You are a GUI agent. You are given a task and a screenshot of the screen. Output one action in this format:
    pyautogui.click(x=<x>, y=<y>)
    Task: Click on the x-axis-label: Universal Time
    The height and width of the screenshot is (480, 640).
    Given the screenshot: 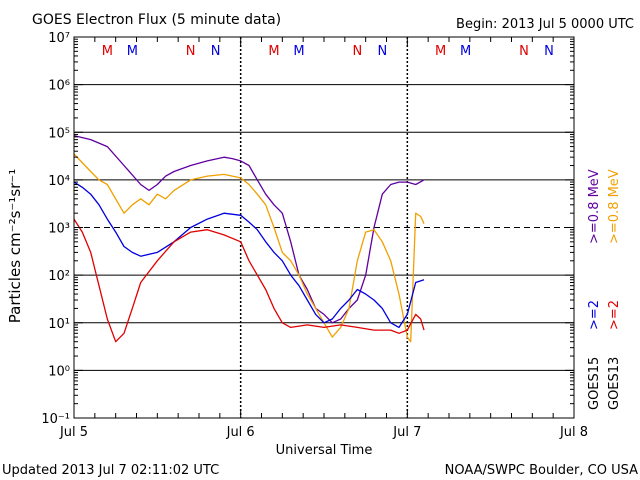 What is the action you would take?
    pyautogui.click(x=324, y=450)
    